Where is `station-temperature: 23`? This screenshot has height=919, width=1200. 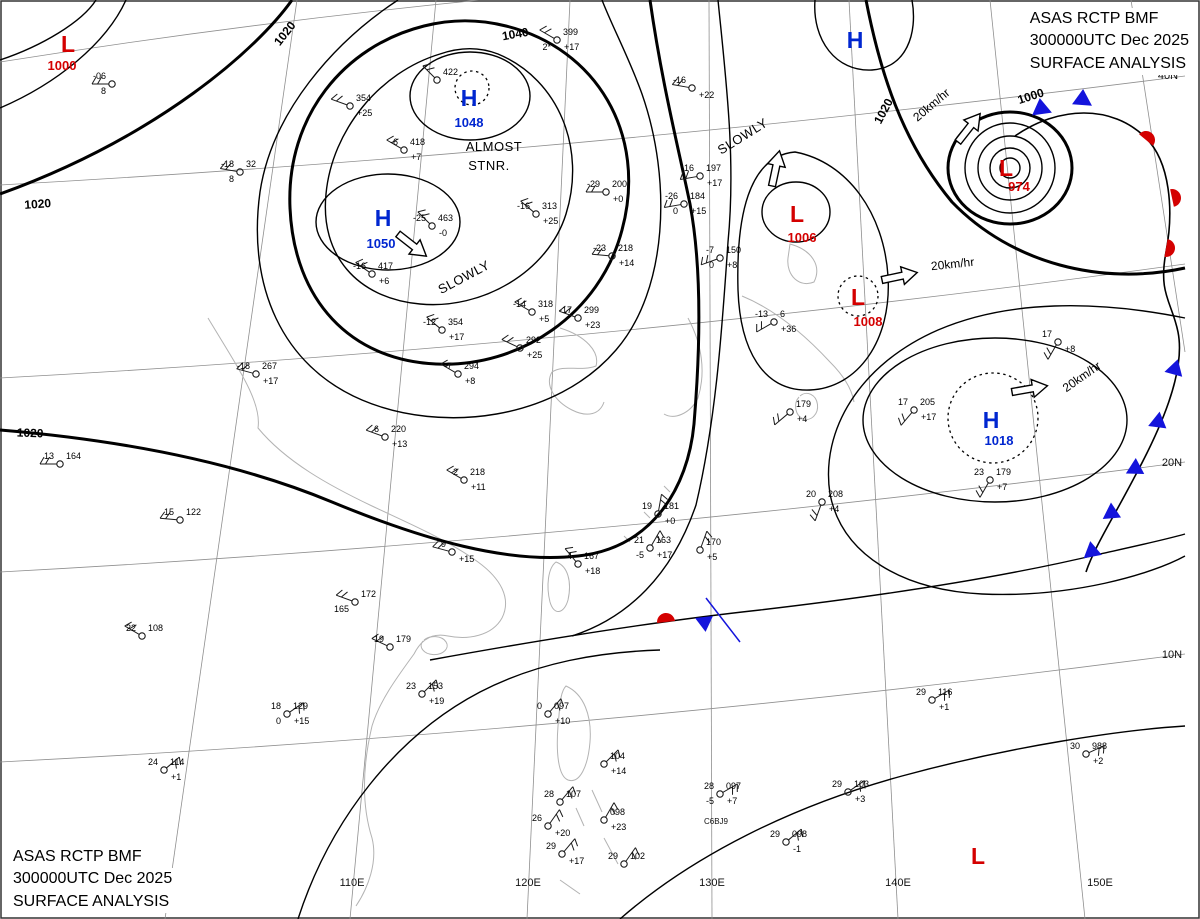 station-temperature: 23 is located at coordinates (979, 472).